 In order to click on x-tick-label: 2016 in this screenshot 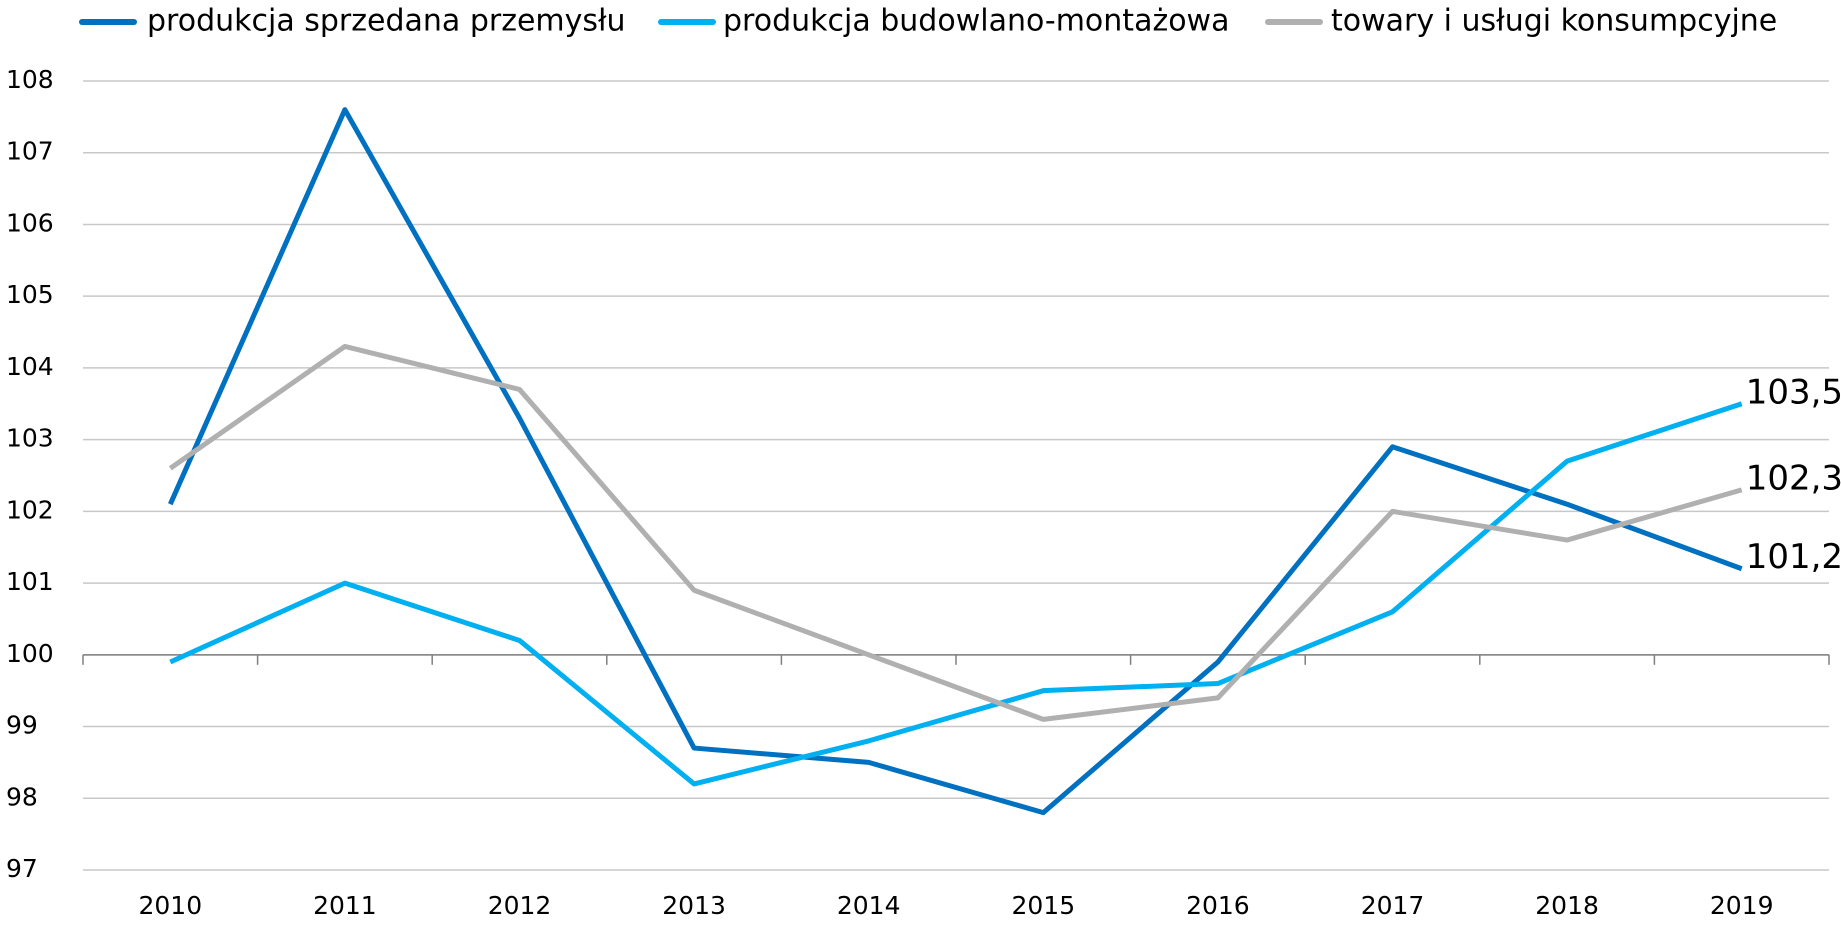, I will do `click(1218, 905)`.